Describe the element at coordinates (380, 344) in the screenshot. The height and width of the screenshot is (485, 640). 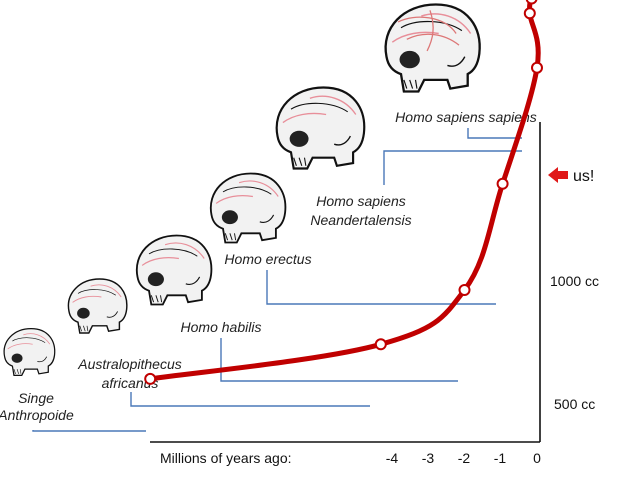
I see `data-point-australopithecus` at that location.